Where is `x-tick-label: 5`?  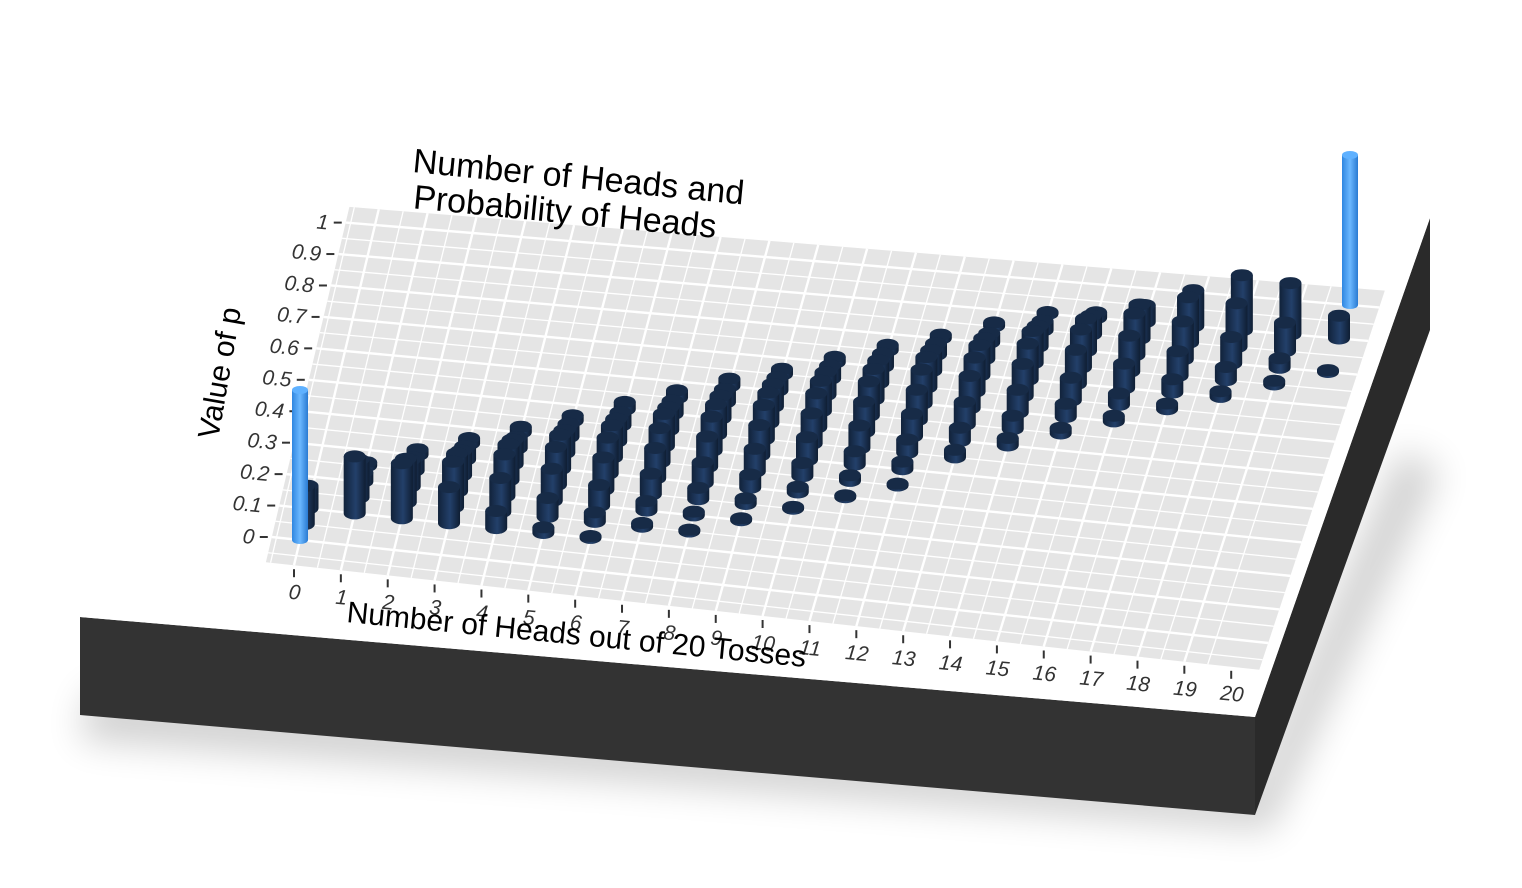
x-tick-label: 5 is located at coordinates (529, 618).